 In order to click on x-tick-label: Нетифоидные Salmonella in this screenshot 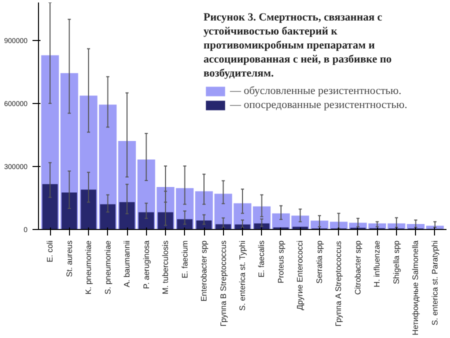, I will do `click(415, 288)`.